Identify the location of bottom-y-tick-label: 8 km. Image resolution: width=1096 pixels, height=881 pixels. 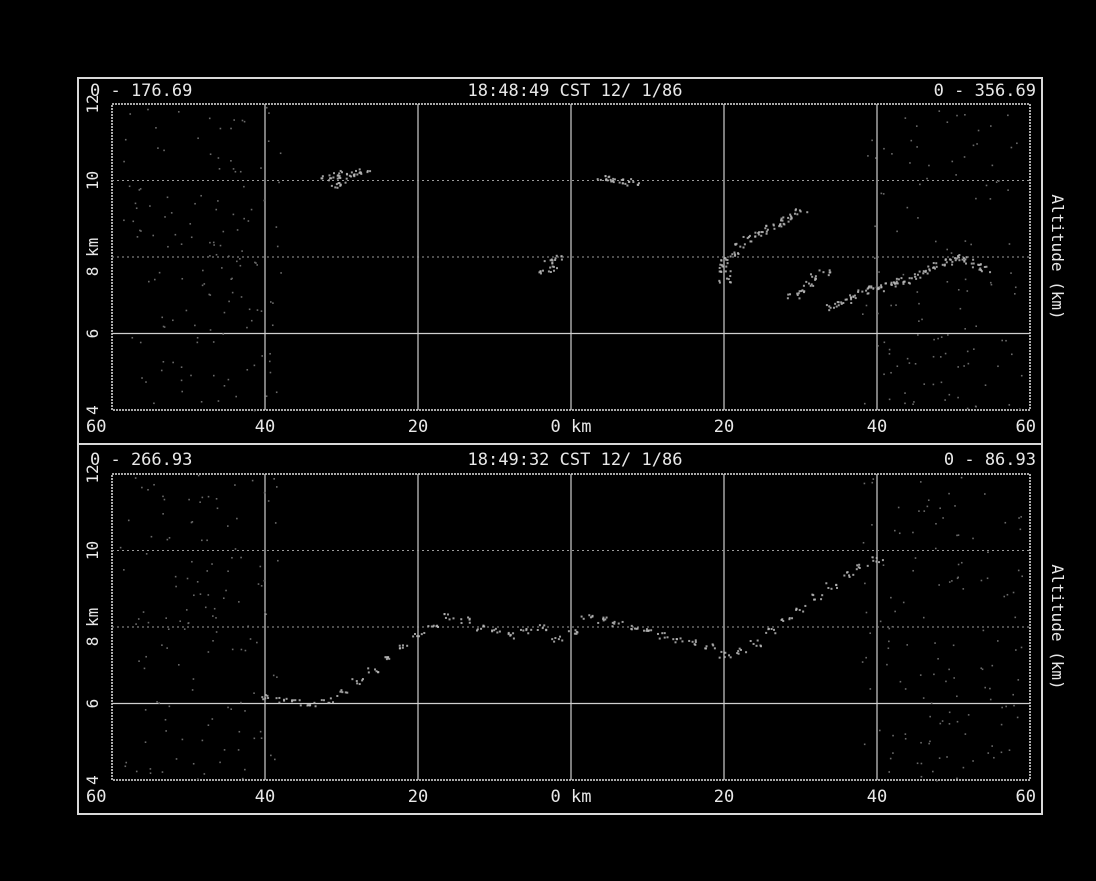
(92, 627).